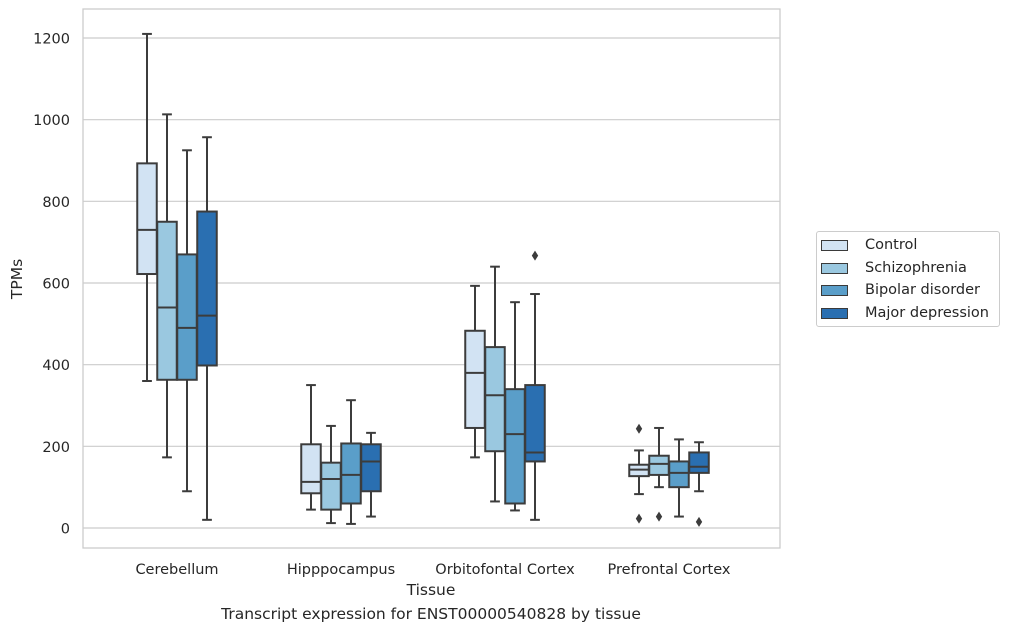 This screenshot has width=1012, height=634. Describe the element at coordinates (341, 570) in the screenshot. I see `x-tick-label-hipppocampus: Hipppocampus` at that location.